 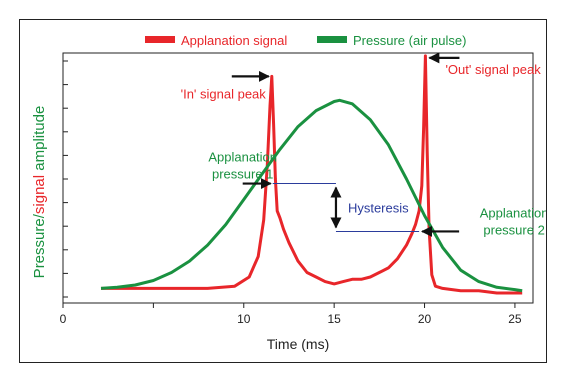 I want to click on y-axis-label-part: signal, so click(x=39, y=194).